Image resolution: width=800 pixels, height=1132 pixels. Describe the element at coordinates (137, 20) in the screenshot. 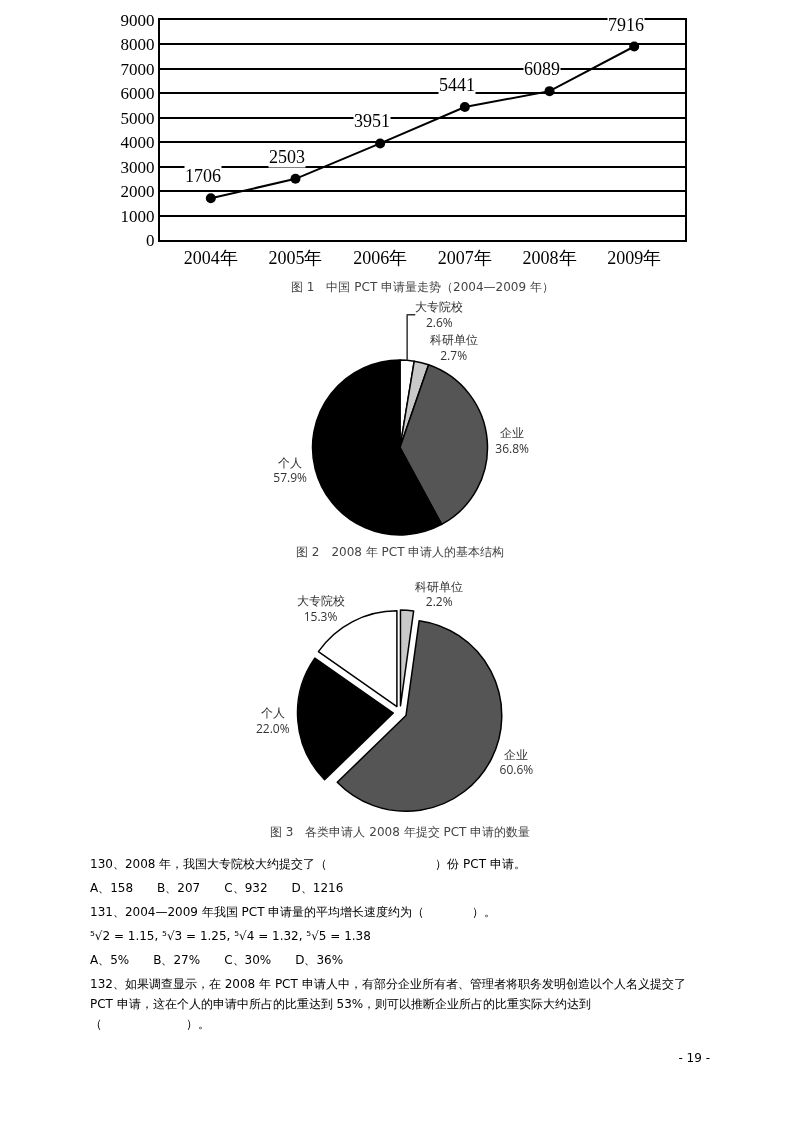

I see `y-tick-label: 9000` at that location.